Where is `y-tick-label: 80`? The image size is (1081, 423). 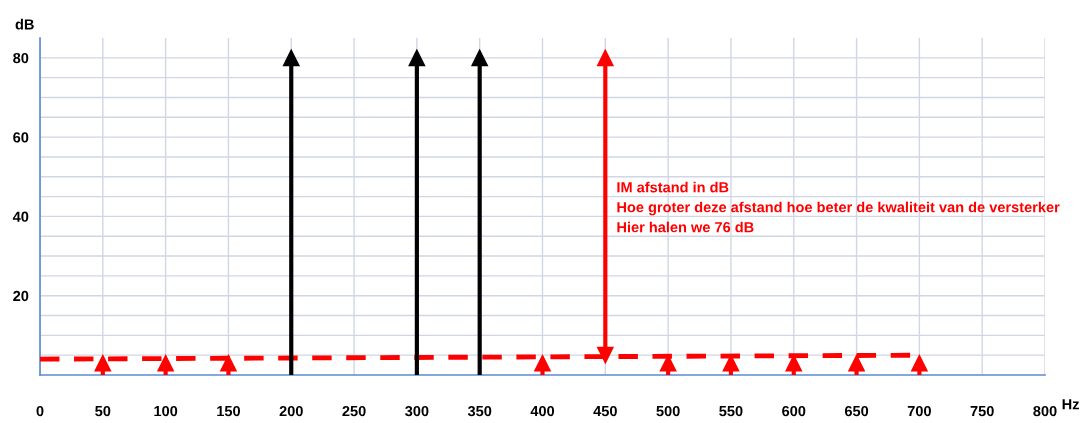 y-tick-label: 80 is located at coordinates (21, 58).